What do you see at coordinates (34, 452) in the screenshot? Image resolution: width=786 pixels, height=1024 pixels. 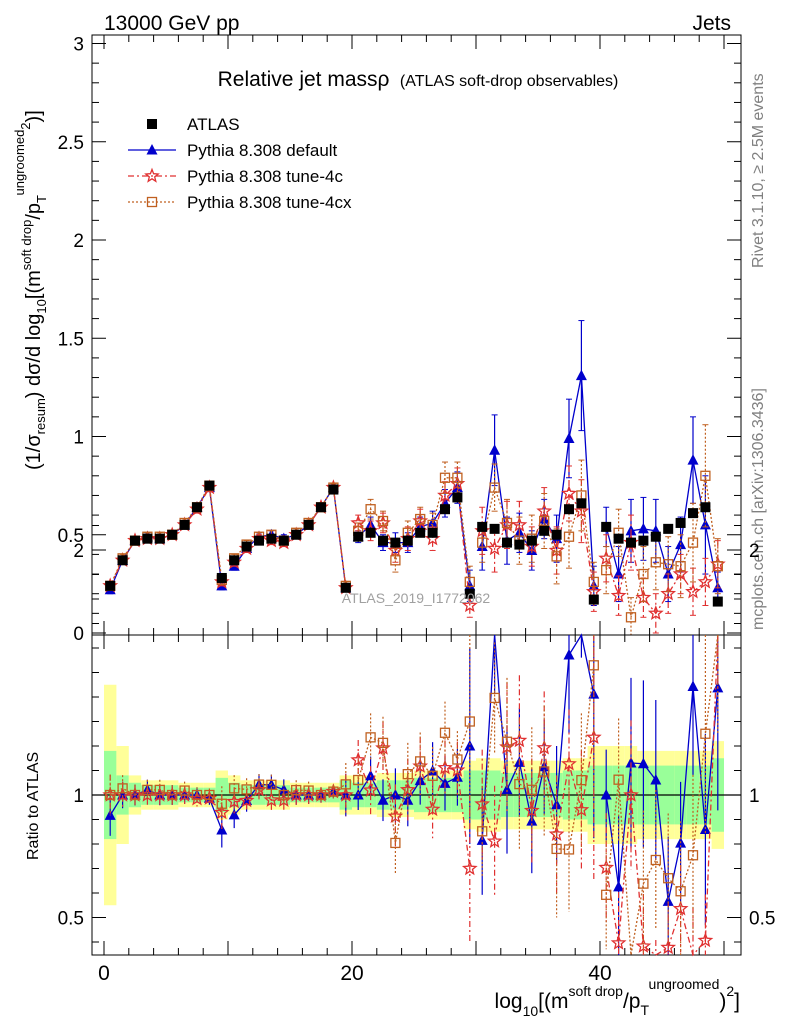 I see `ylabel-prefix: (1/σ` at bounding box center [34, 452].